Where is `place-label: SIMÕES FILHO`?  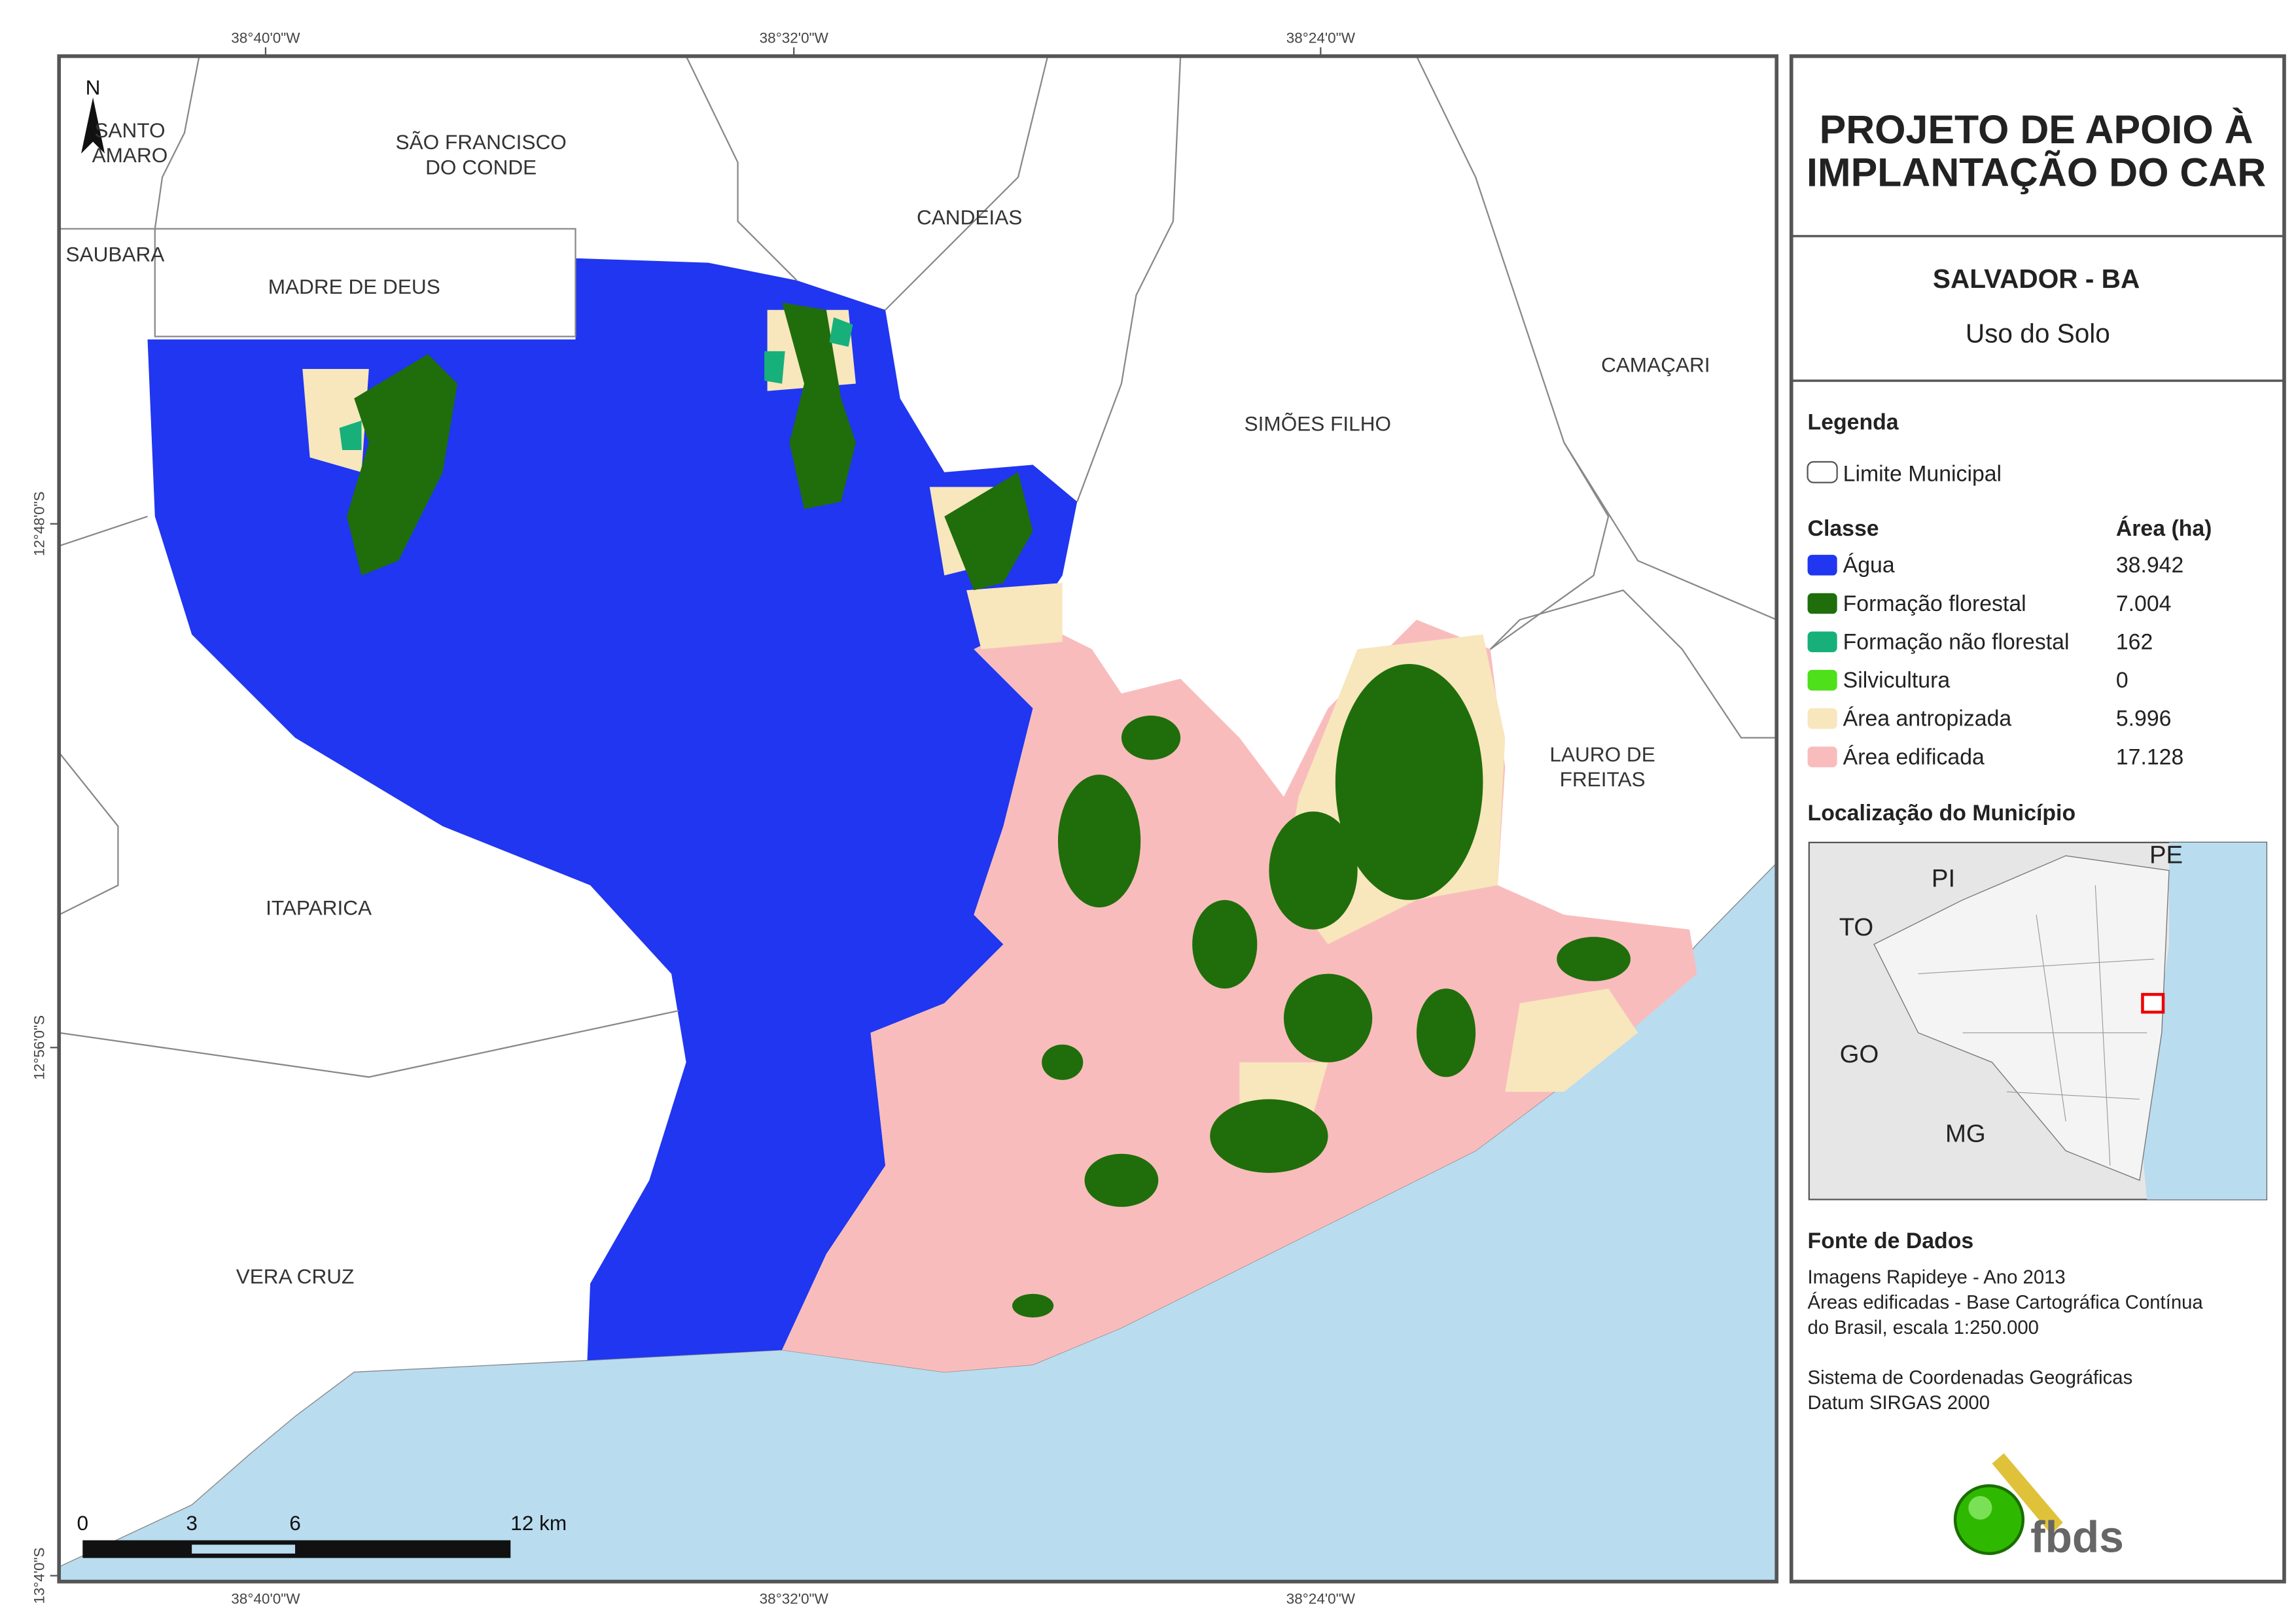
place-label: SIMÕES FILHO is located at coordinates (1318, 424).